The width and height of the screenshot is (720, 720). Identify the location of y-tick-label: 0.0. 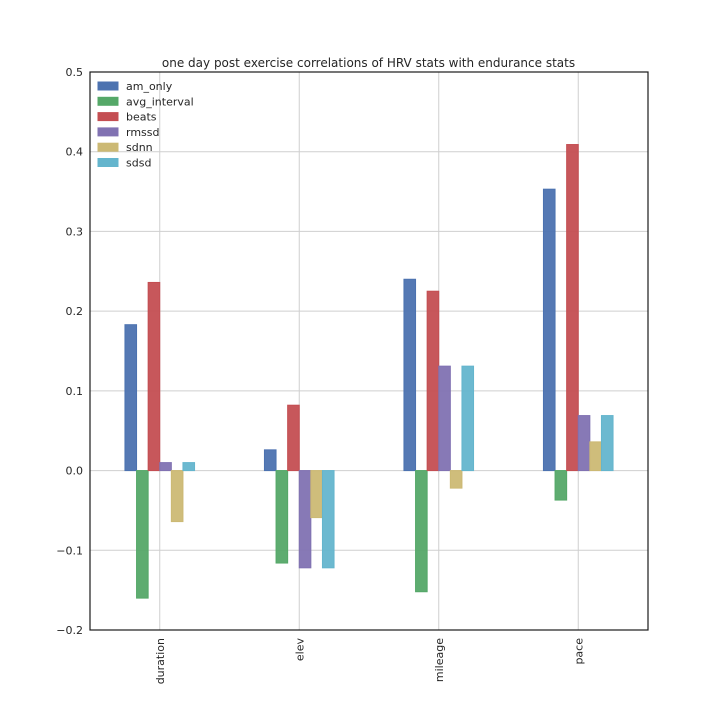
(75, 471).